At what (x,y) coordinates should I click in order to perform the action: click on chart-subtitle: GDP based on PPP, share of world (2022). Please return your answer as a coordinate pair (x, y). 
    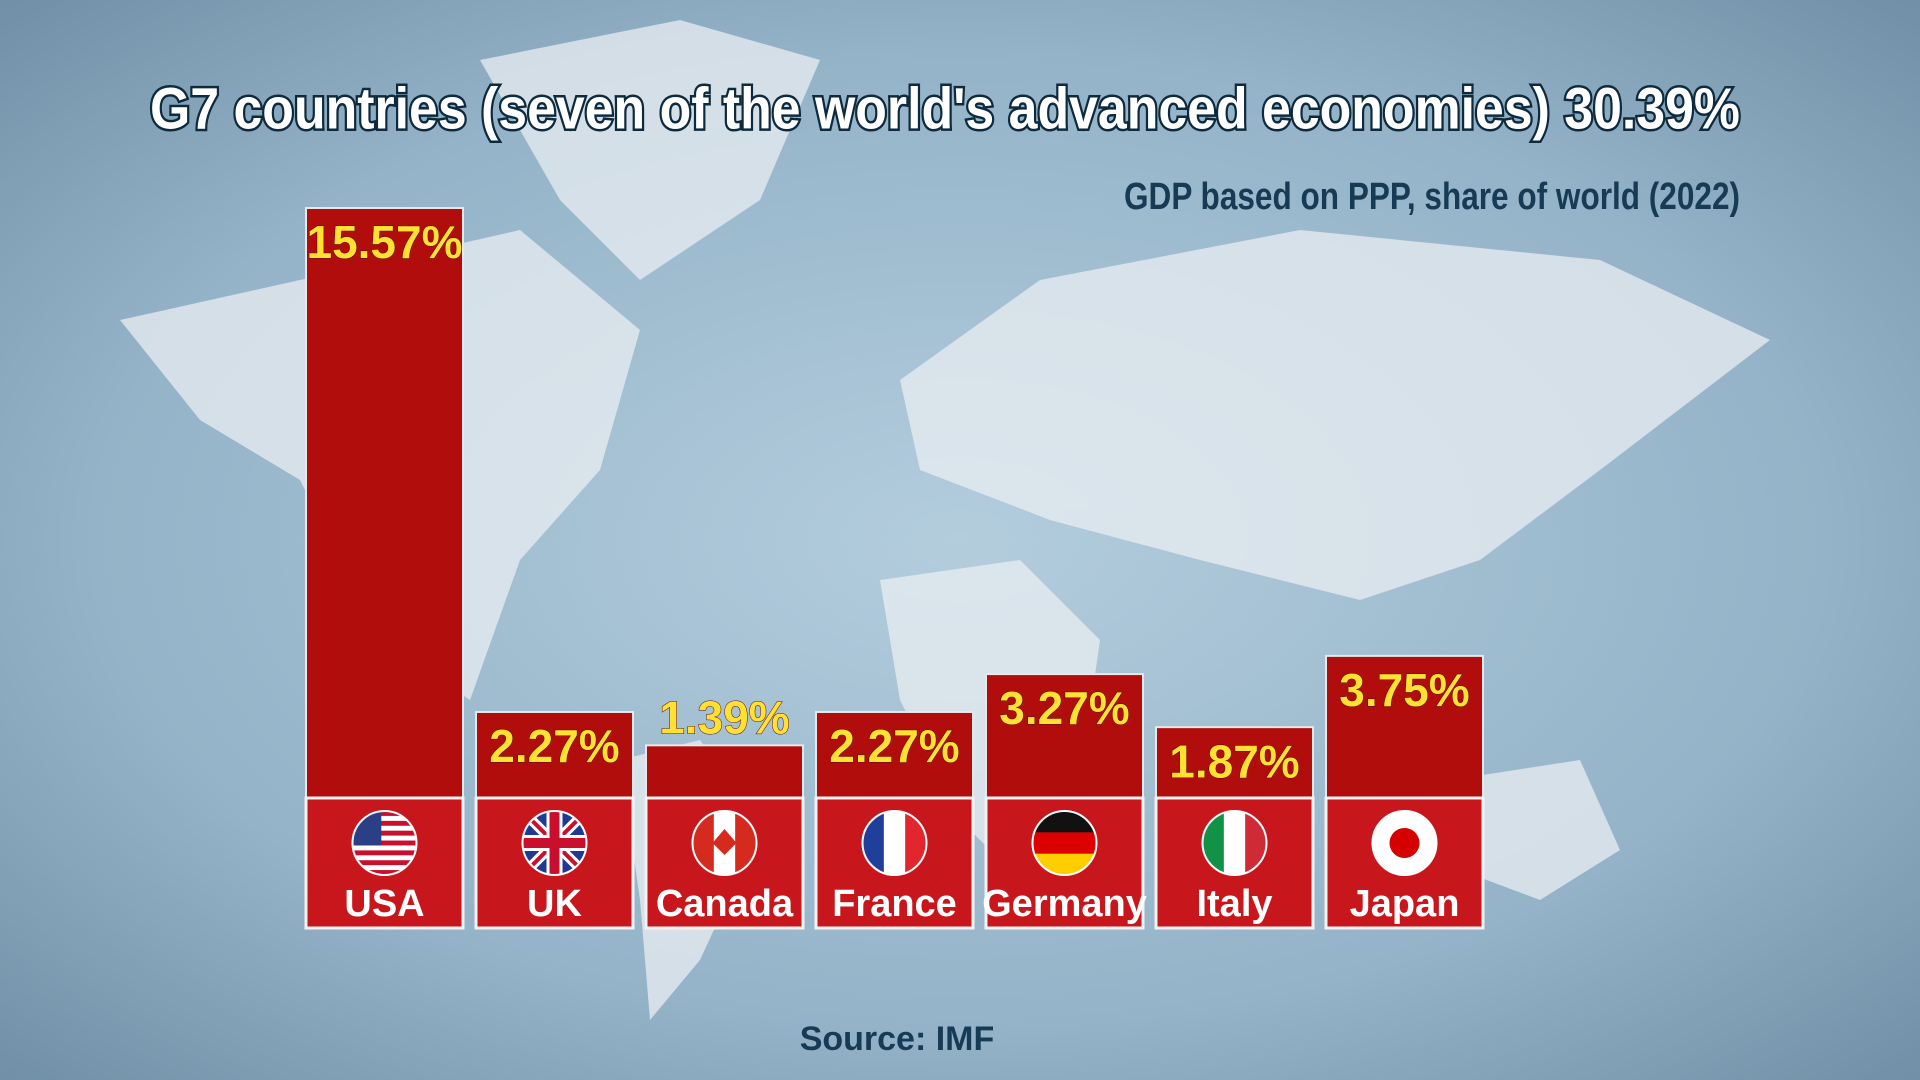
    Looking at the image, I should click on (1432, 197).